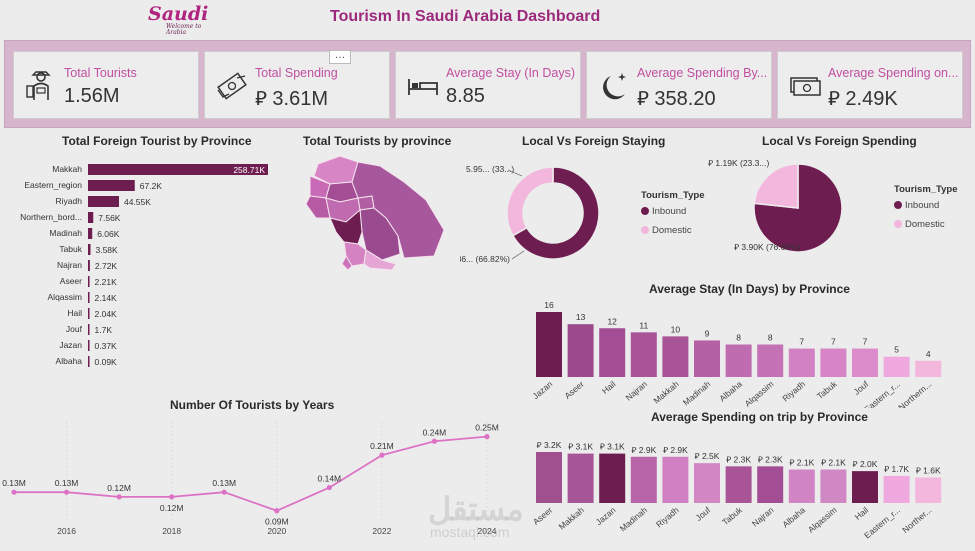 Image resolution: width=975 pixels, height=551 pixels. I want to click on bar-data-label: ⃁ 2.1K, so click(833, 463).